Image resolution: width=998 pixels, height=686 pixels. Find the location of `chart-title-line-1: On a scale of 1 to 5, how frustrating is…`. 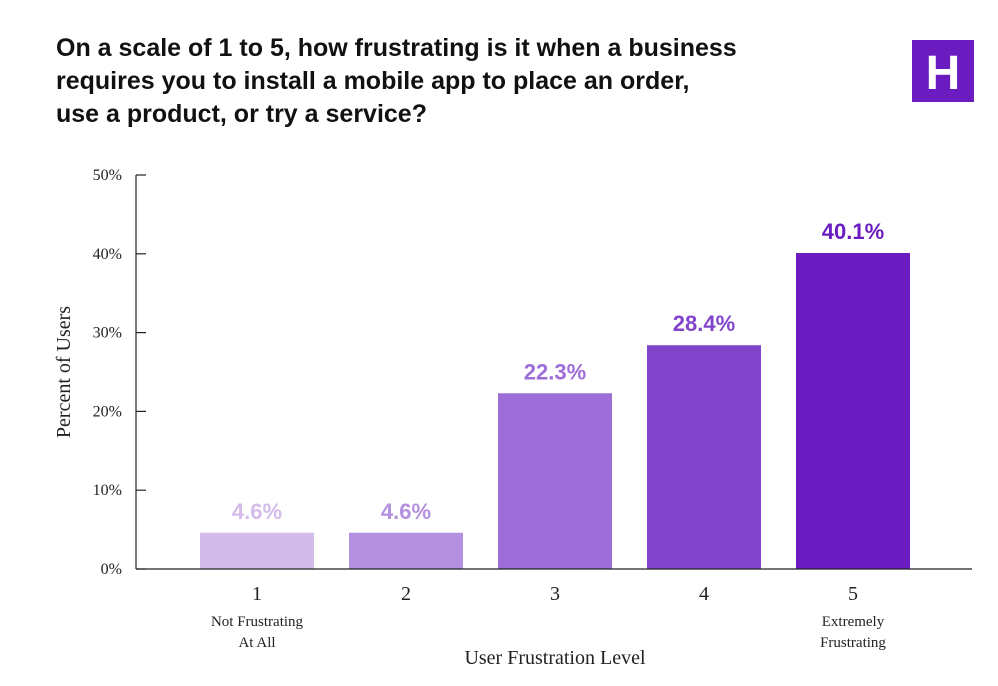

chart-title-line-1: On a scale of 1 to 5, how frustrating is… is located at coordinates (396, 48).